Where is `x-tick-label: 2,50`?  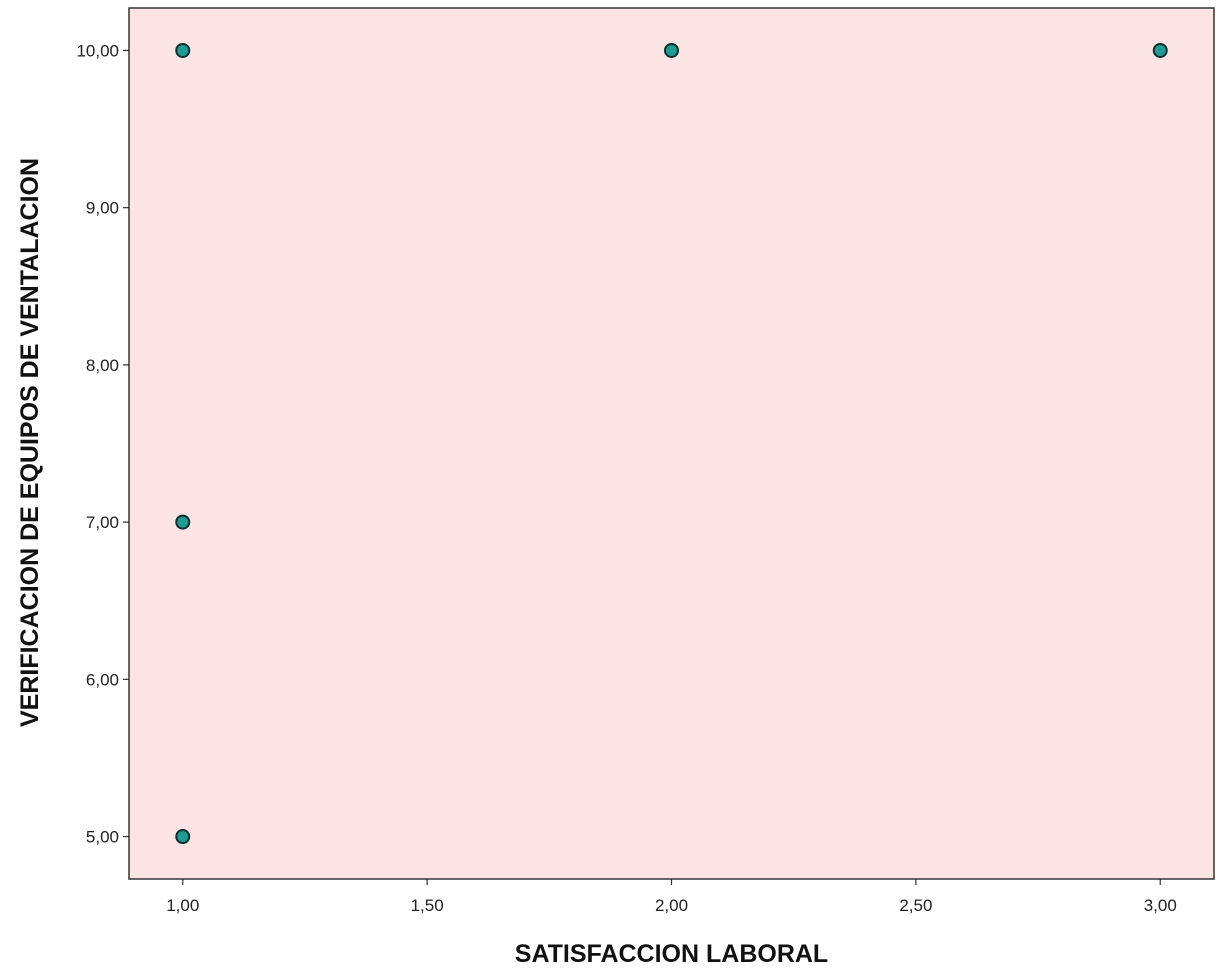
x-tick-label: 2,50 is located at coordinates (915, 905).